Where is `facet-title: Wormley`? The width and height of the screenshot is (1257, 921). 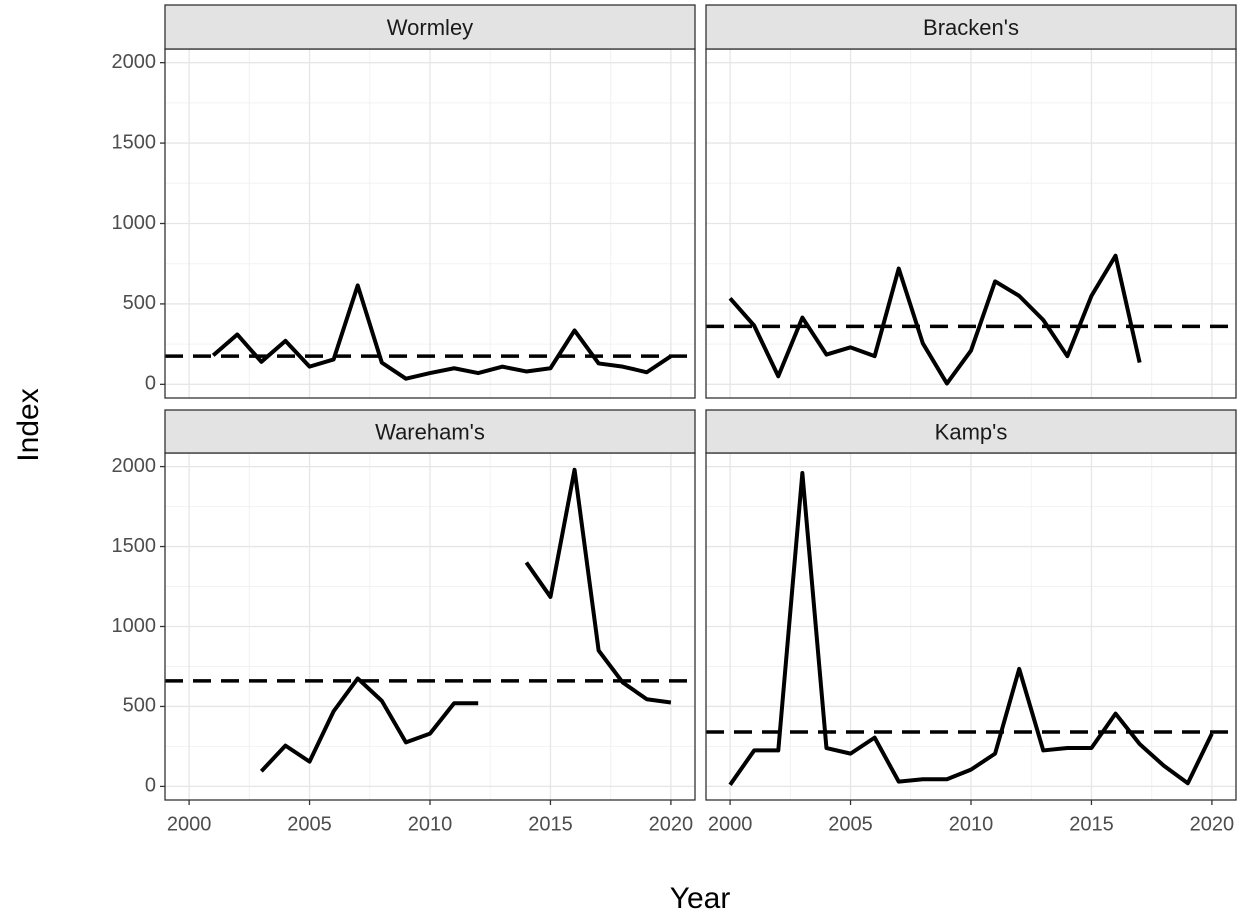
facet-title: Wormley is located at coordinates (430, 27).